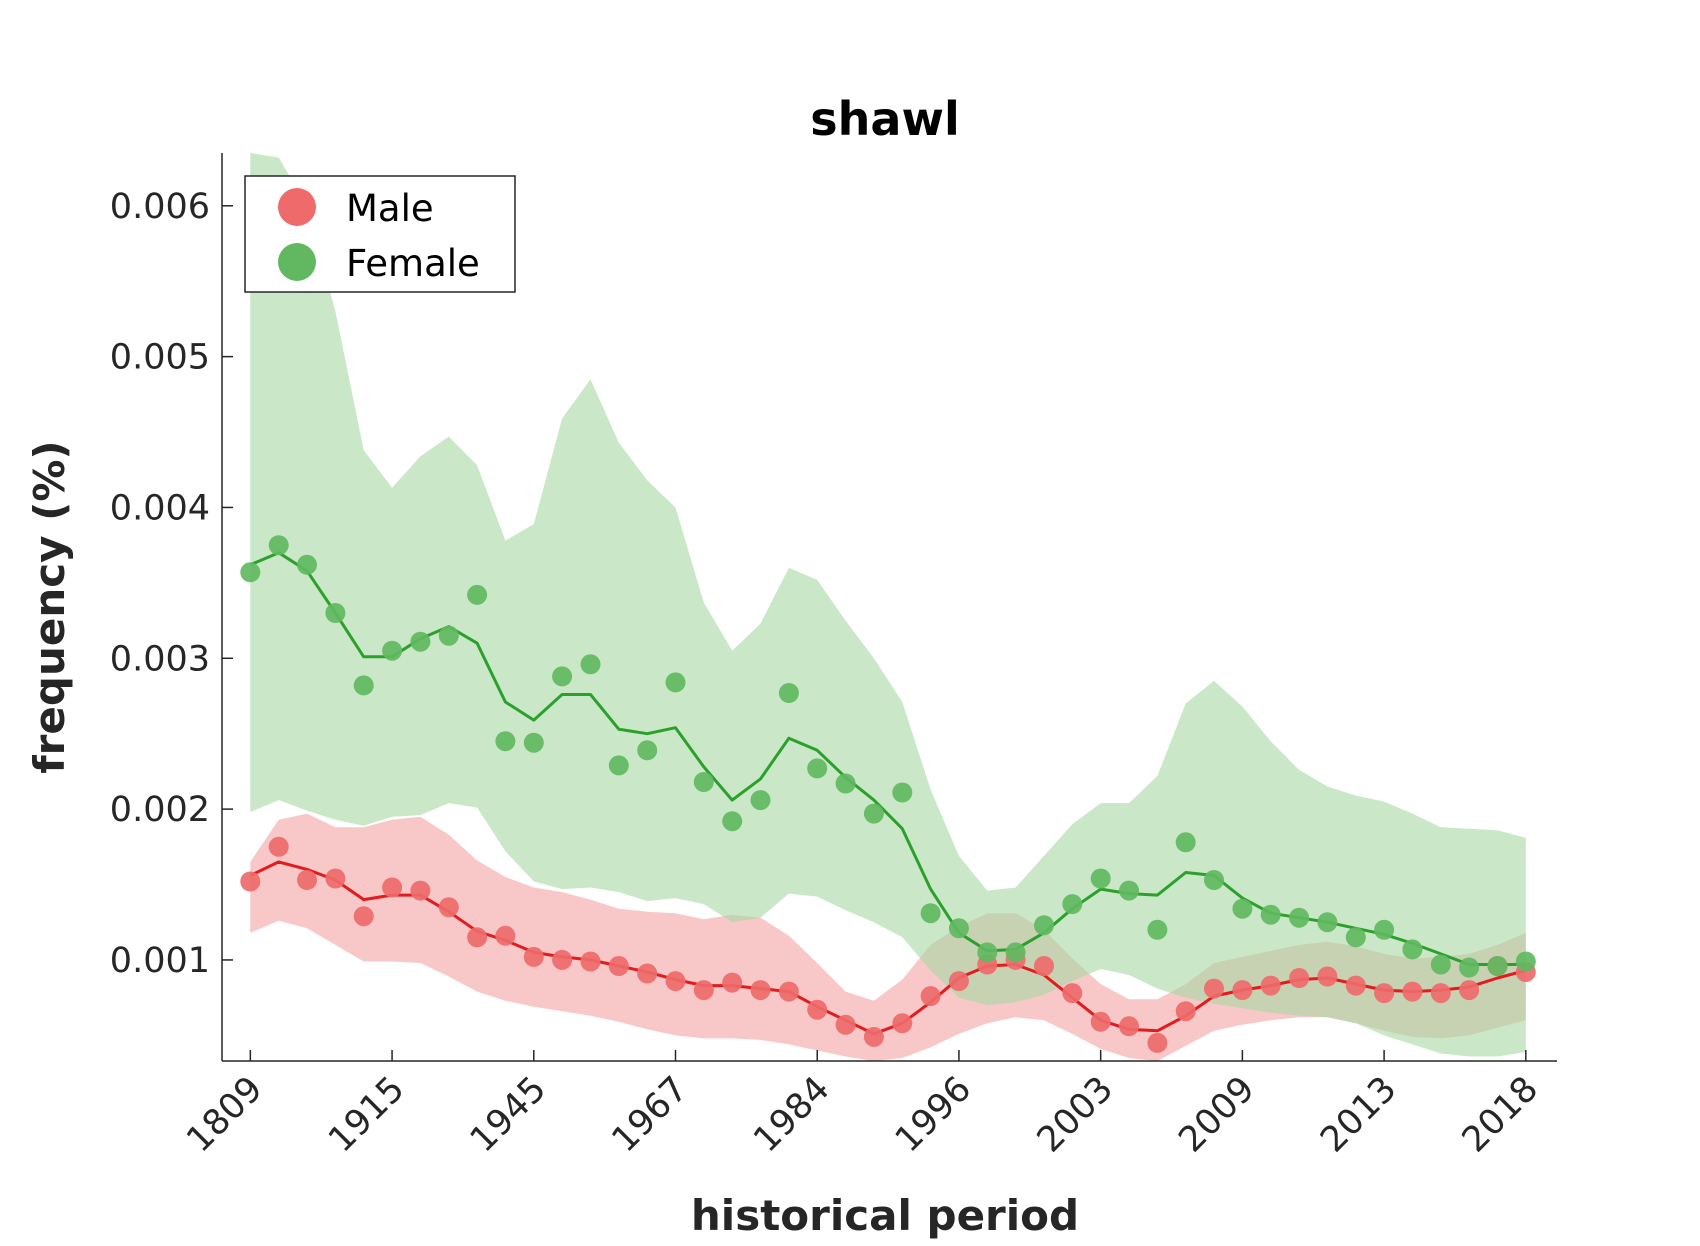 The width and height of the screenshot is (1700, 1246). Describe the element at coordinates (380, 234) in the screenshot. I see `legend: Male Female` at that location.